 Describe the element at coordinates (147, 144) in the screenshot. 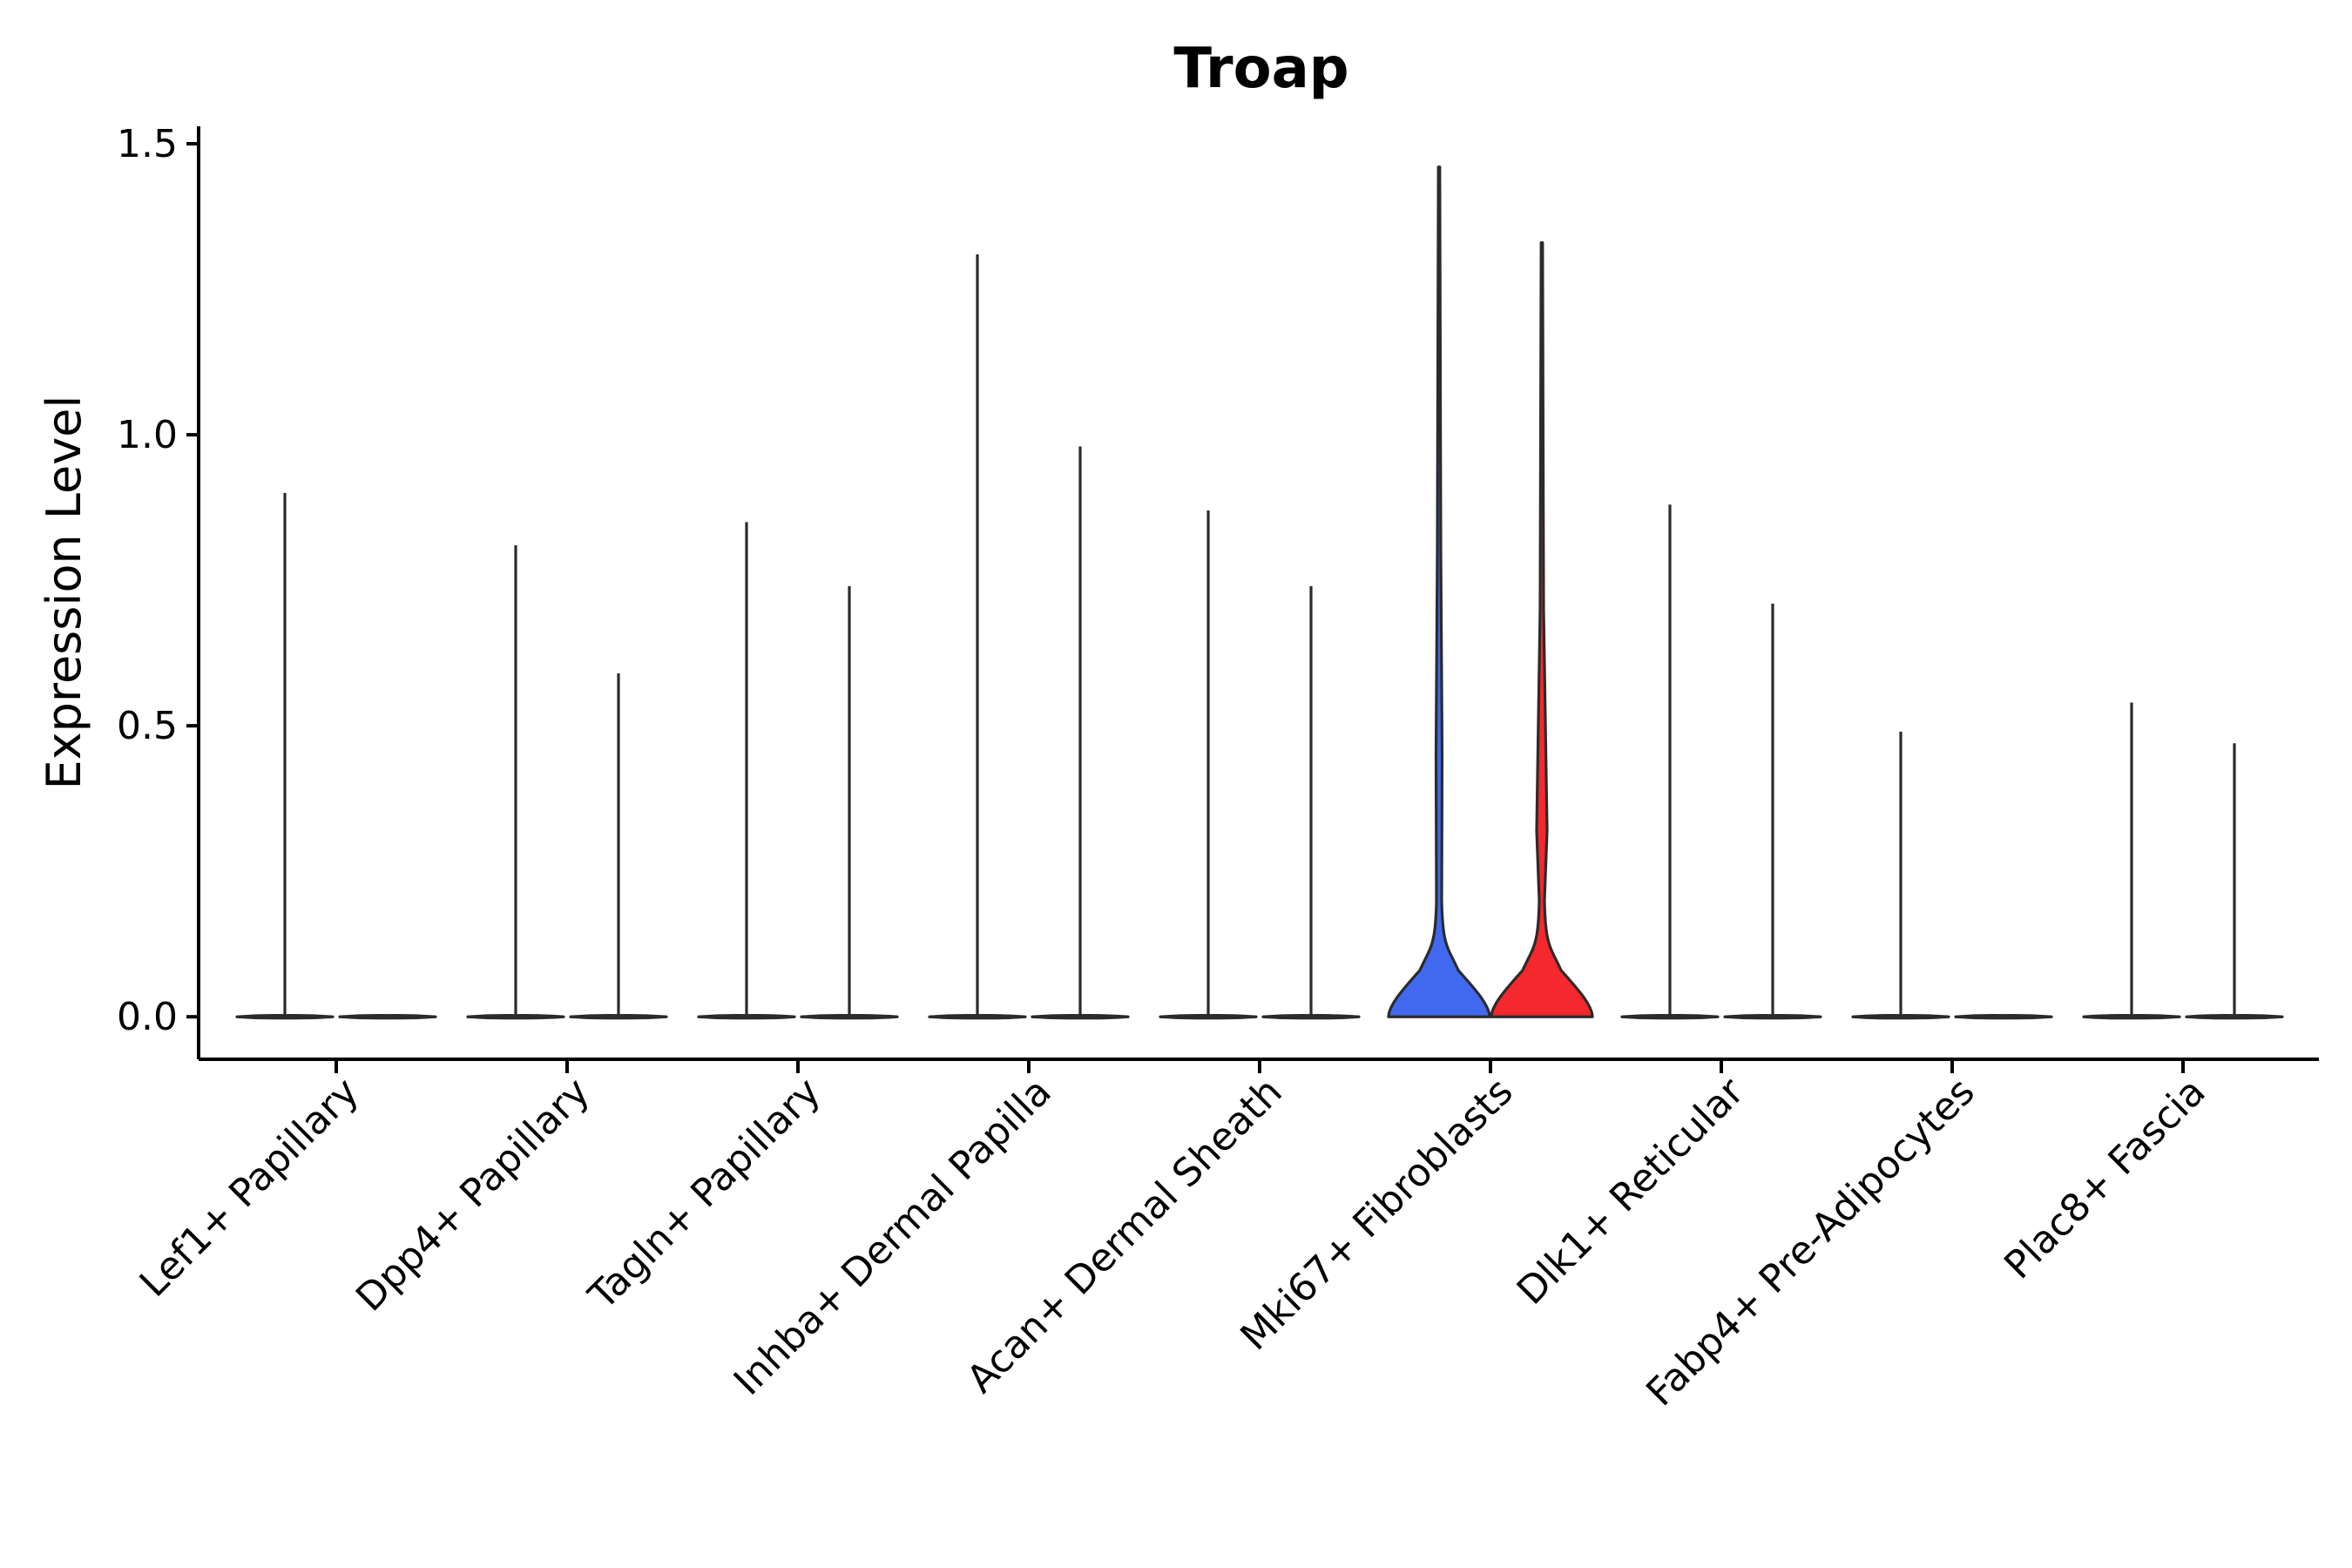

I see `y-tick-label: 1.5` at that location.